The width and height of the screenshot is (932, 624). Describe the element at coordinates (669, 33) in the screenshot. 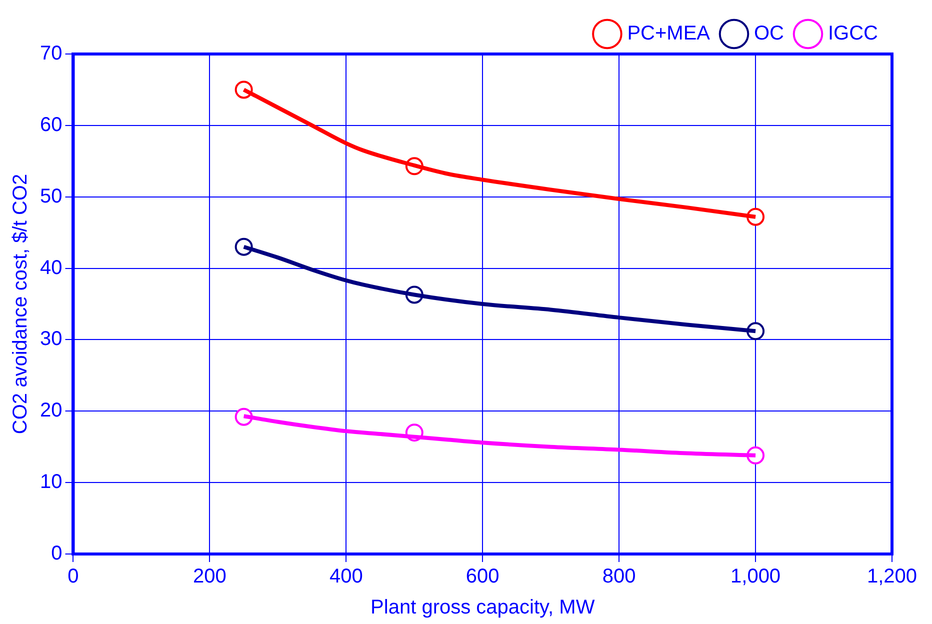

I see `legend-label: PC+MEA` at that location.